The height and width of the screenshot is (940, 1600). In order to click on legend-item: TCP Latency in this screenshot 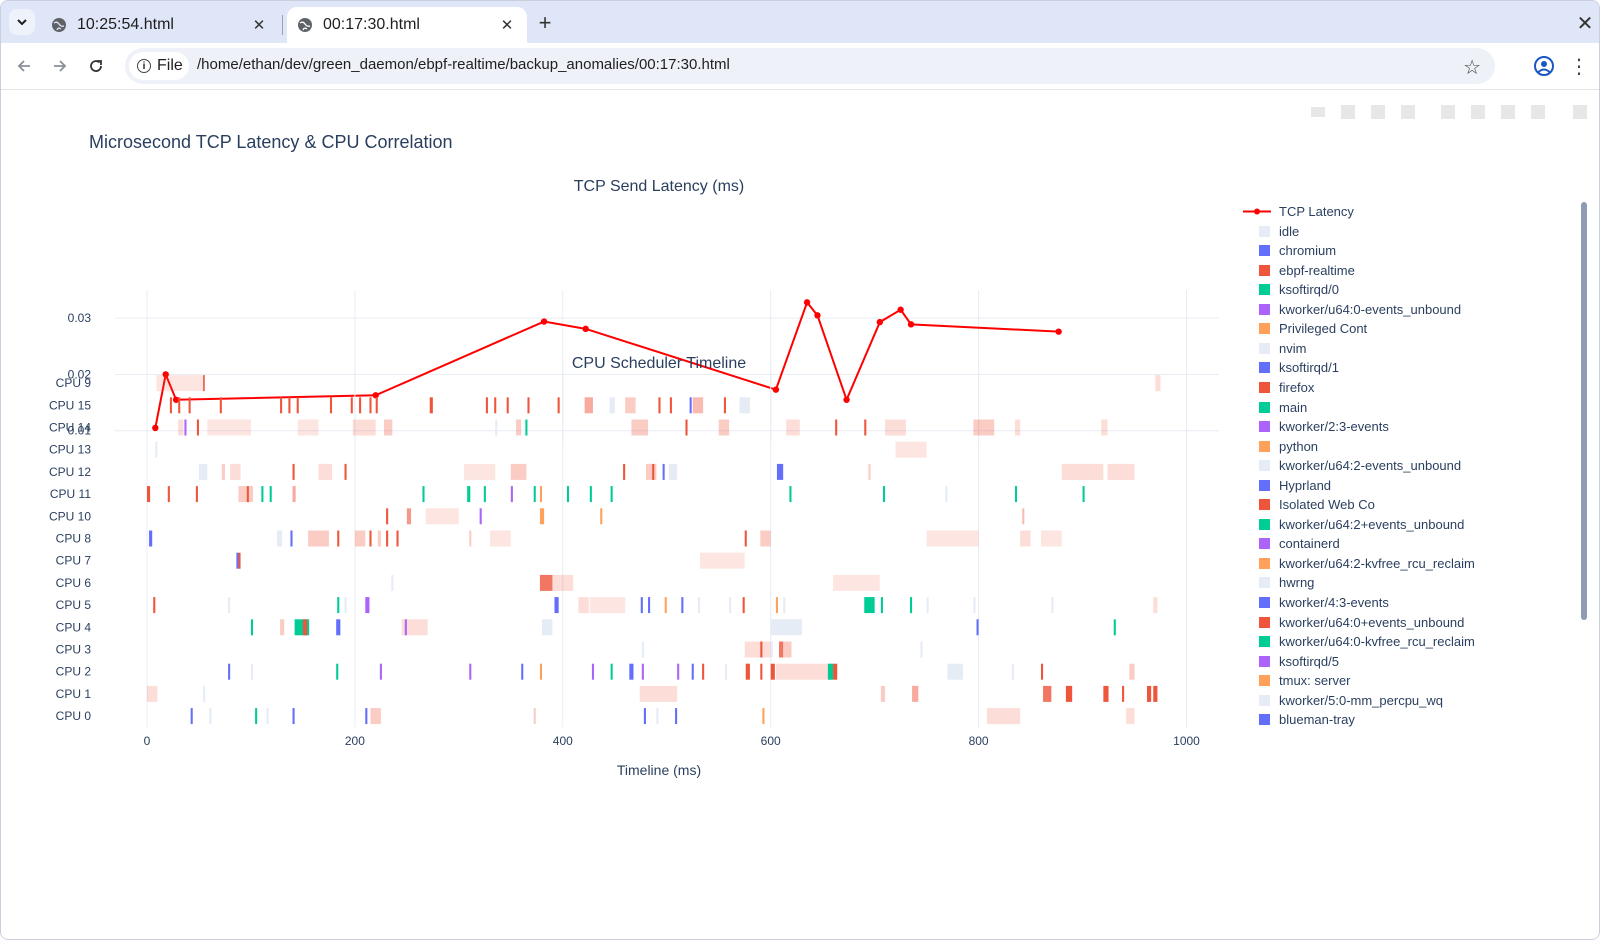, I will do `click(1297, 211)`.